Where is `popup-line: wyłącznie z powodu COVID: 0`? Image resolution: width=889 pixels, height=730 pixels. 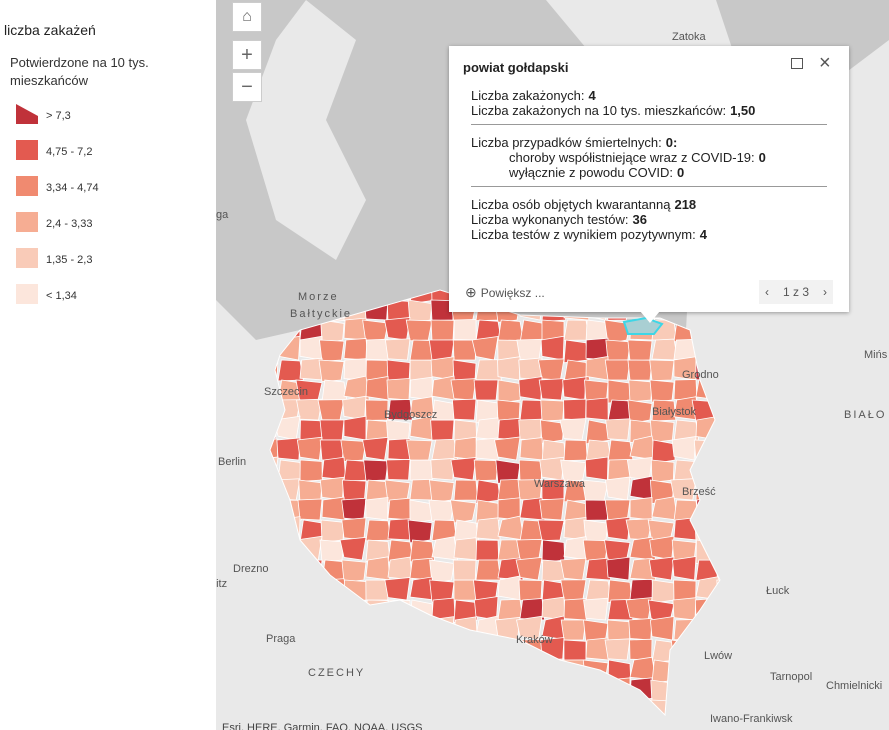
popup-line: wyłącznie z powodu COVID: 0 is located at coordinates (649, 172).